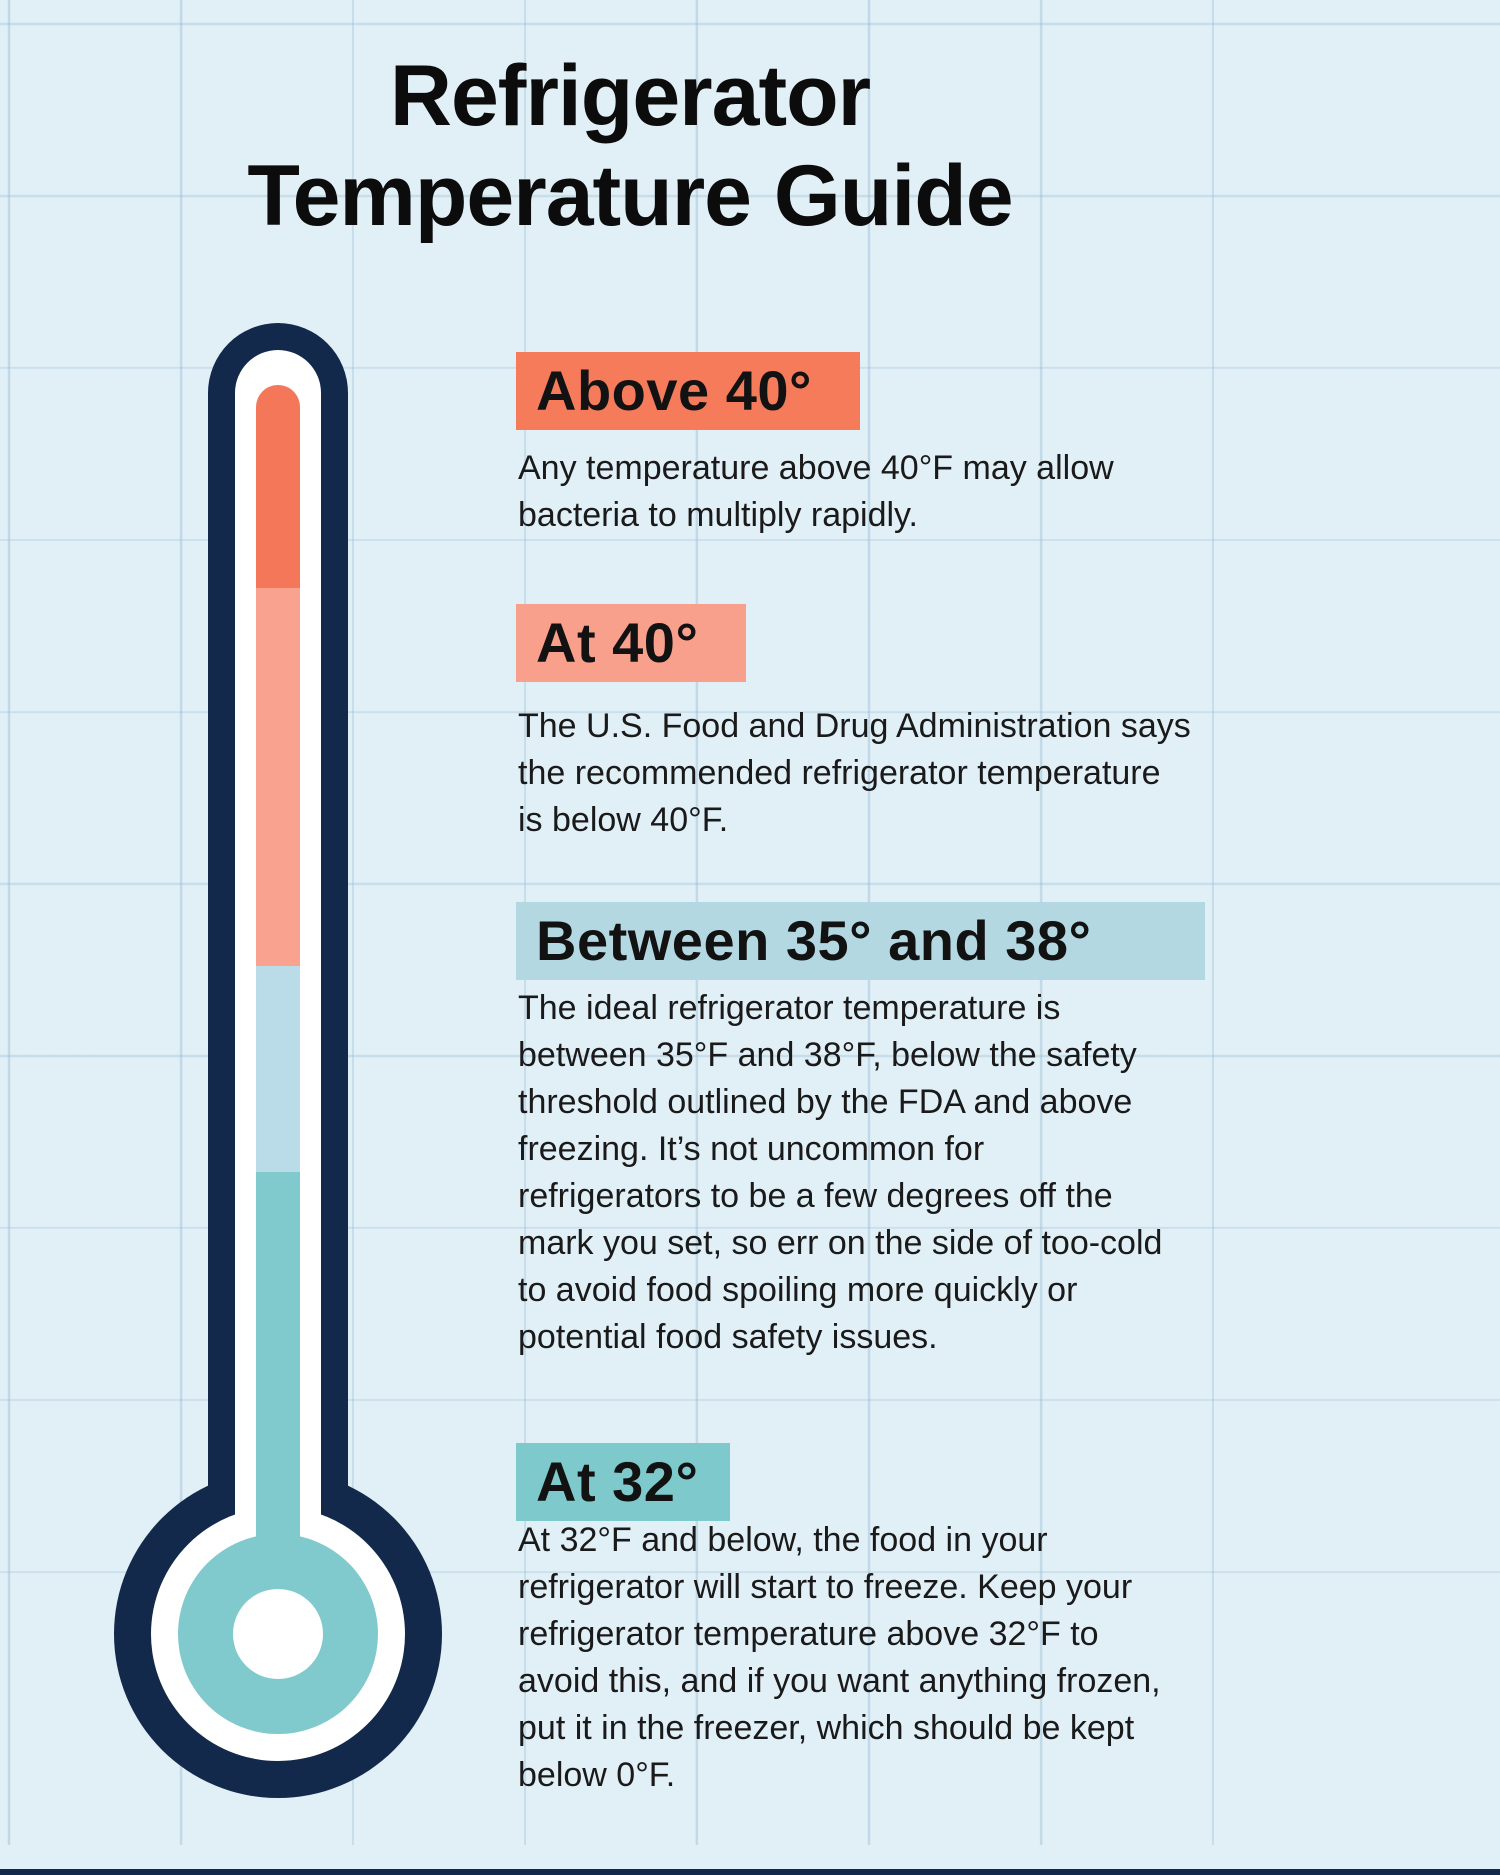 This screenshot has height=1875, width=1500. I want to click on section-heading-at-40: At 40°, so click(631, 643).